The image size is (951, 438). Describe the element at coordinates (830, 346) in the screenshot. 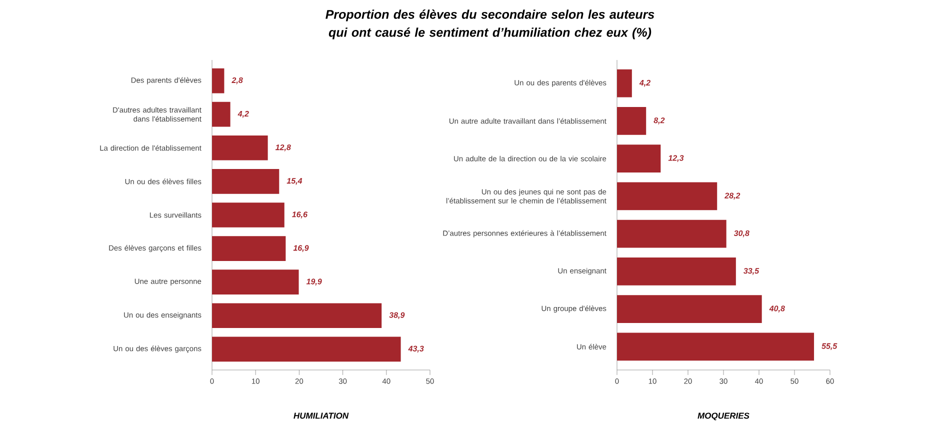

I see `data-label: 55,5` at that location.